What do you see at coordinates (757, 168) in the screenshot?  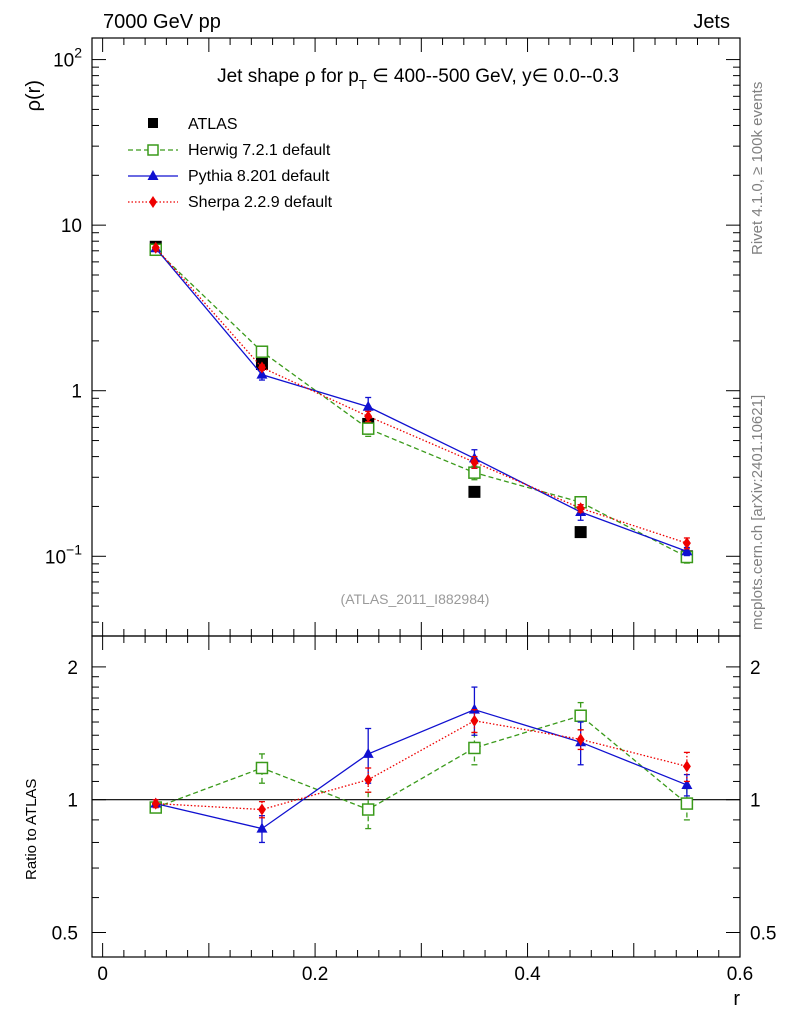 I see `rivet-version-label: Rivet 4.1.0, ≥ 100k events` at bounding box center [757, 168].